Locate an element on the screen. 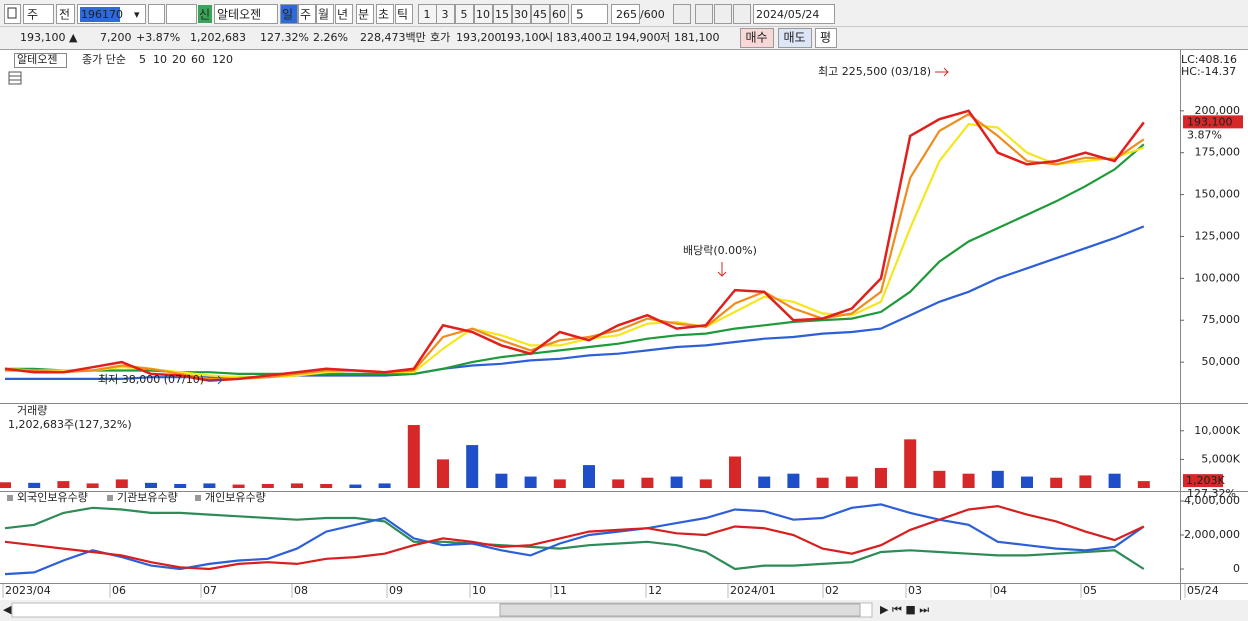 The image size is (1248, 621). label: 2024/01 is located at coordinates (753, 590).